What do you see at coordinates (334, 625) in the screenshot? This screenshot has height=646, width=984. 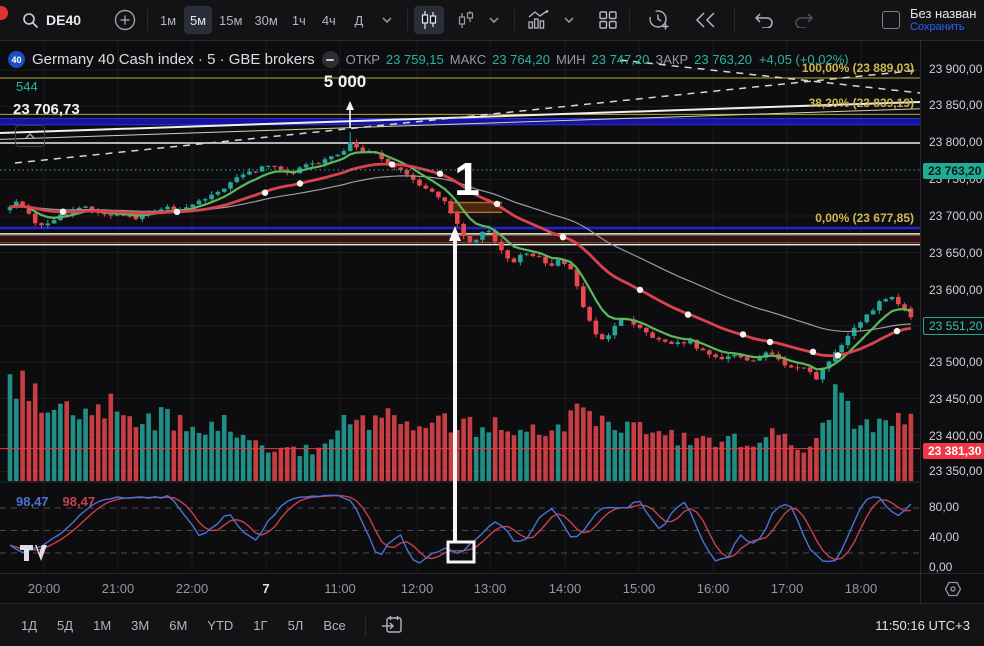 I see `range-Все: Все` at bounding box center [334, 625].